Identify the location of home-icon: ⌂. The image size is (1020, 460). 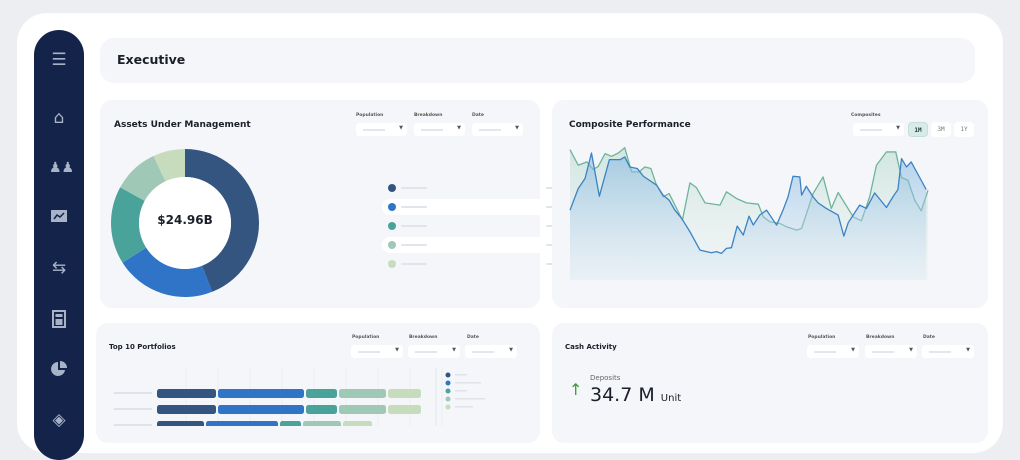
(59, 118).